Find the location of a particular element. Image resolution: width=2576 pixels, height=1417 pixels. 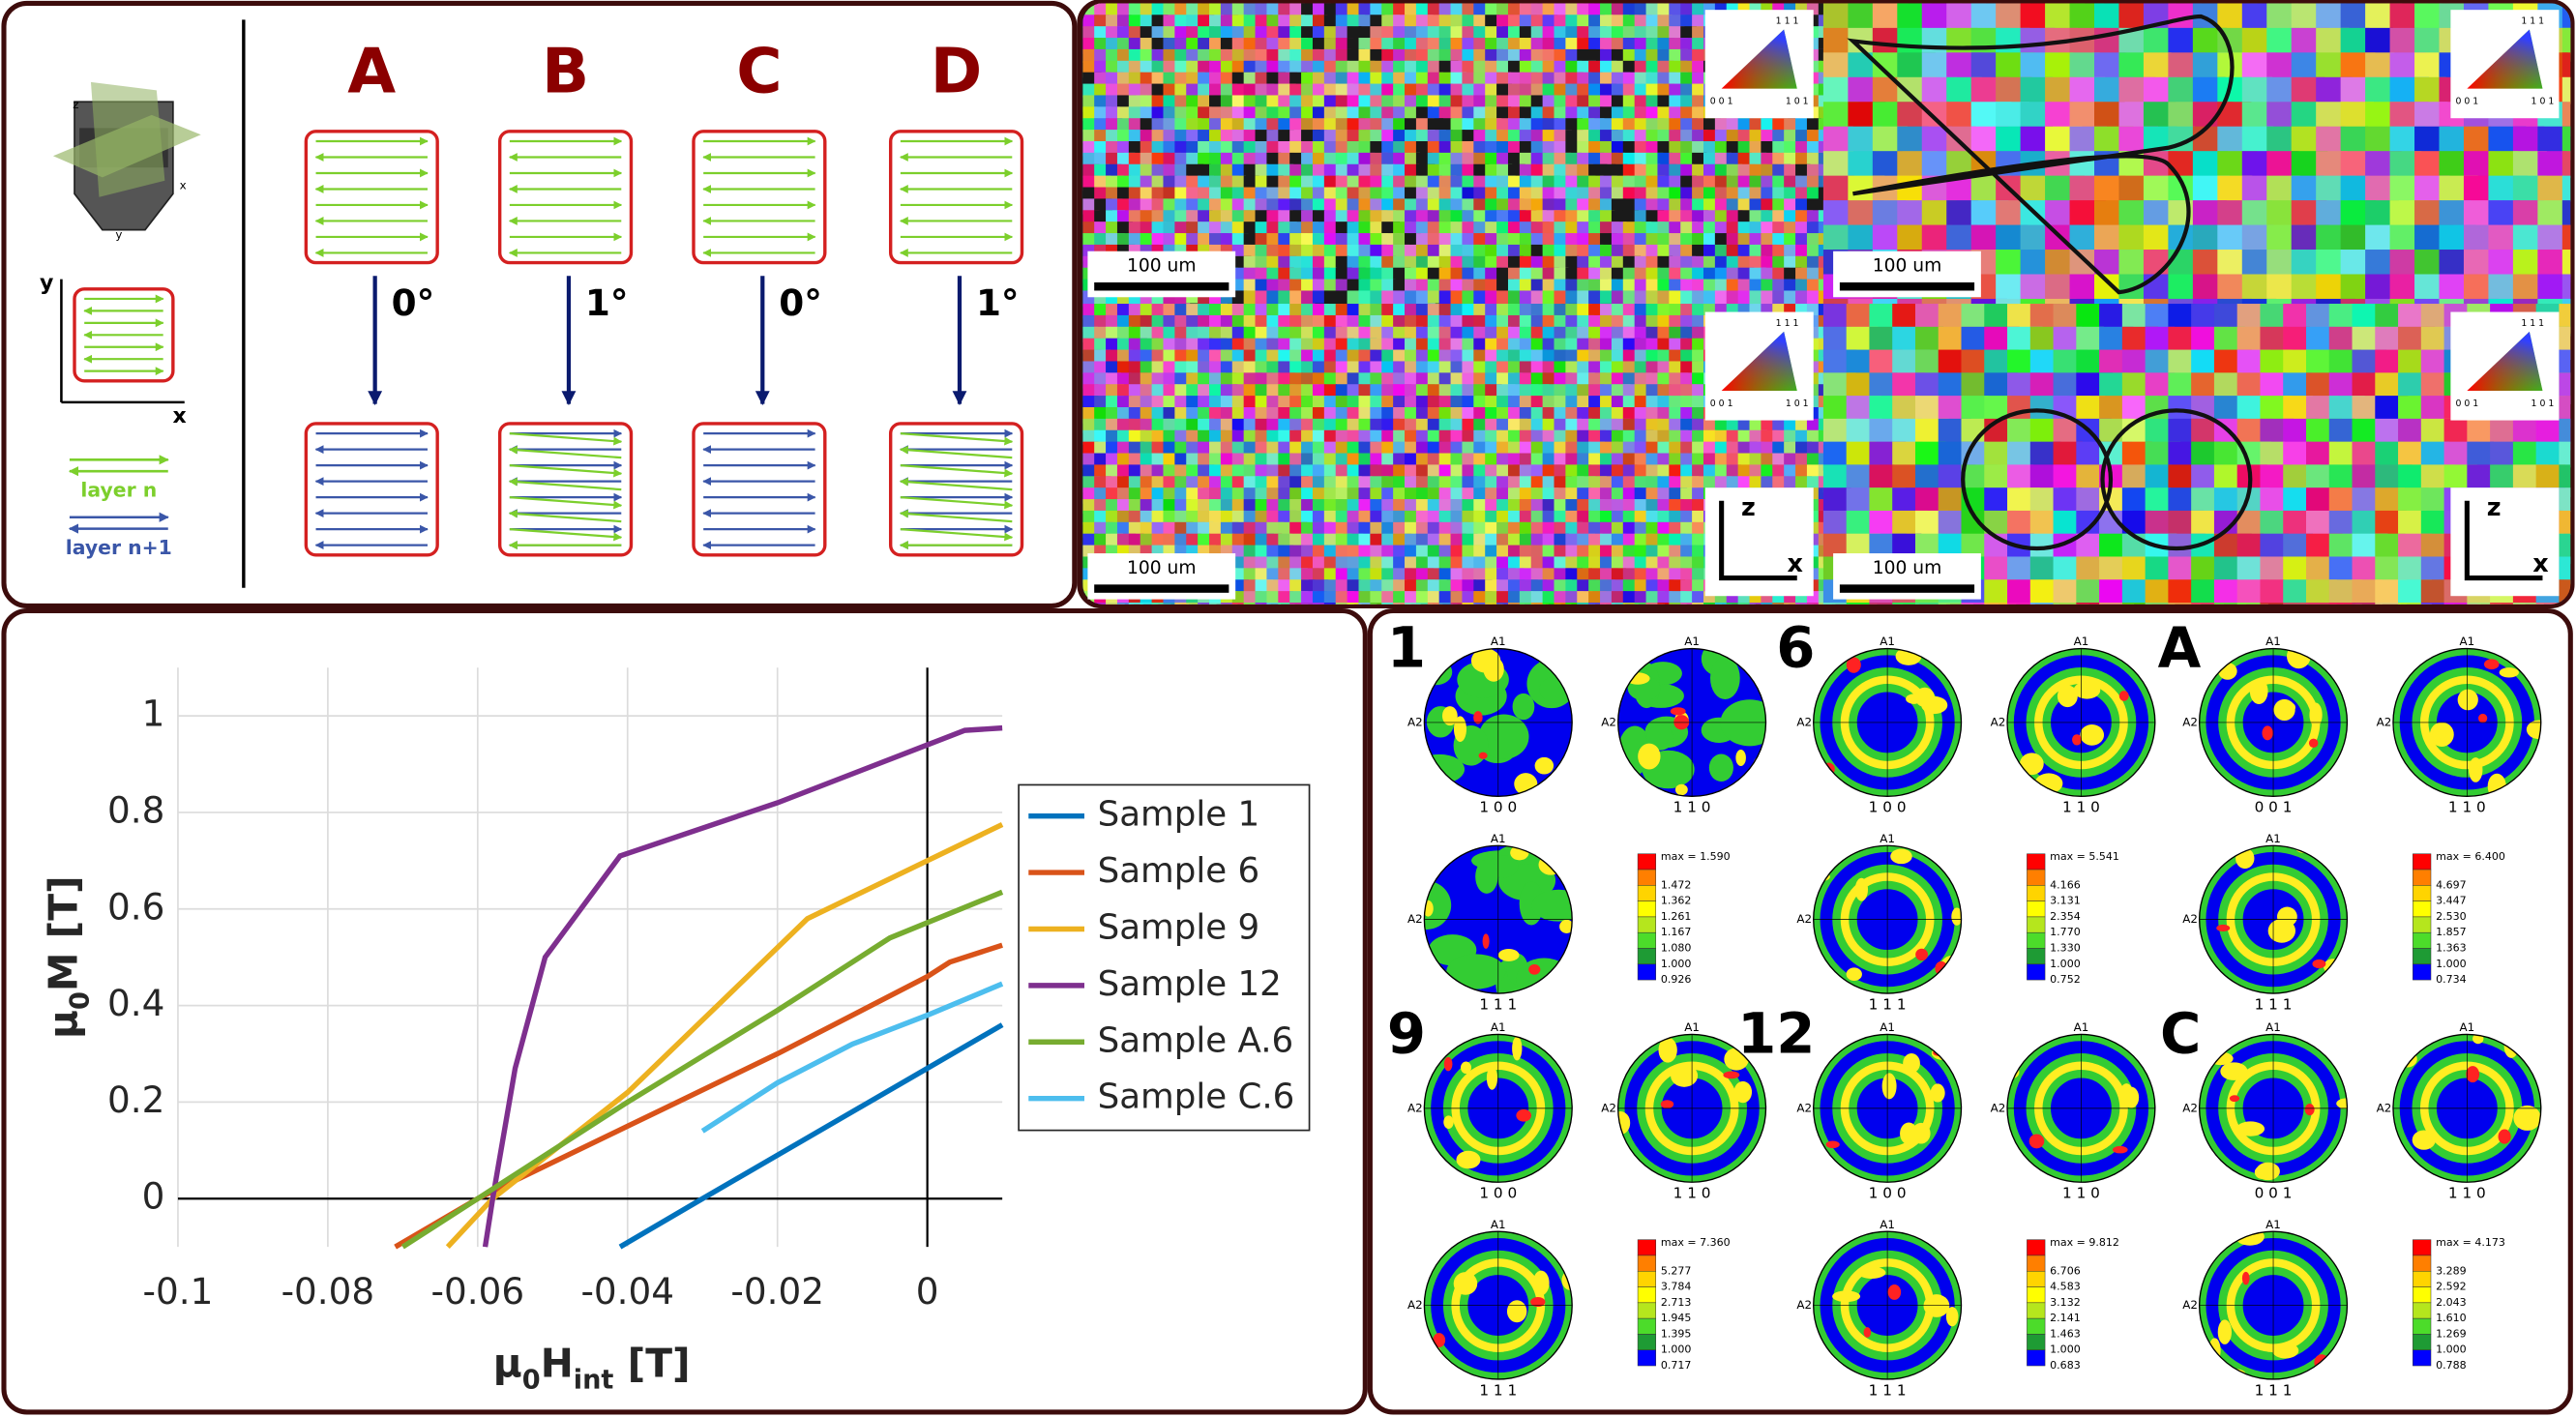

x-tick-label: -0.1 is located at coordinates (178, 1291).